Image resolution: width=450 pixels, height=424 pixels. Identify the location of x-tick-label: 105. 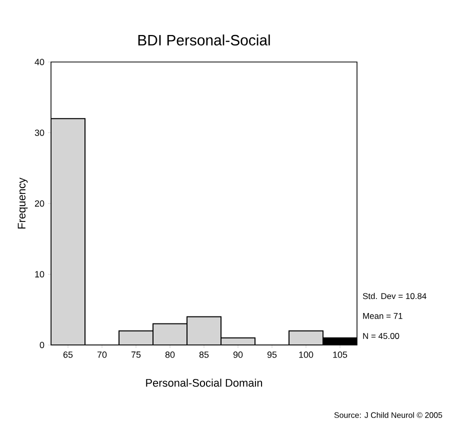
(340, 355).